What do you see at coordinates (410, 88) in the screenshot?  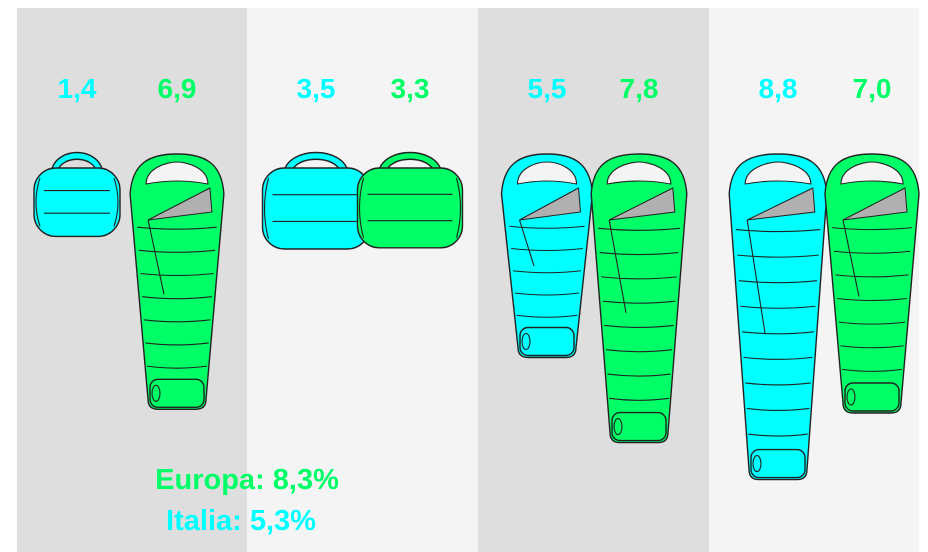 I see `value-label-europa: 3,3` at bounding box center [410, 88].